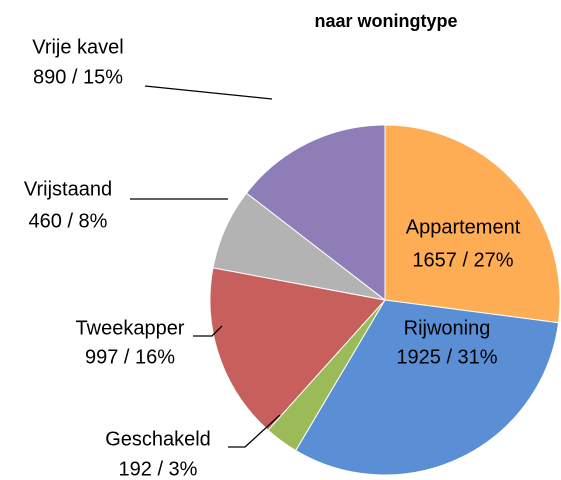 Image resolution: width=561 pixels, height=480 pixels. What do you see at coordinates (446, 357) in the screenshot?
I see `value-label: 1925 / 31%` at bounding box center [446, 357].